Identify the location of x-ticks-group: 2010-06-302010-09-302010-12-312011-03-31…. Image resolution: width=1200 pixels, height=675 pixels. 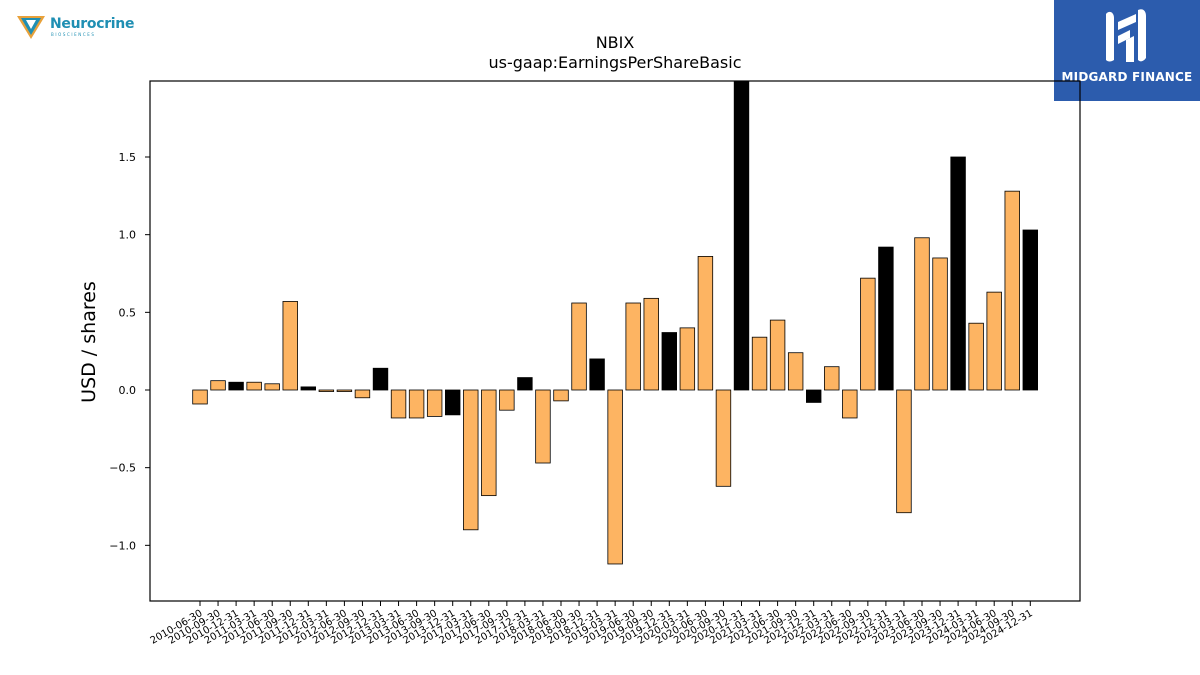
(592, 624).